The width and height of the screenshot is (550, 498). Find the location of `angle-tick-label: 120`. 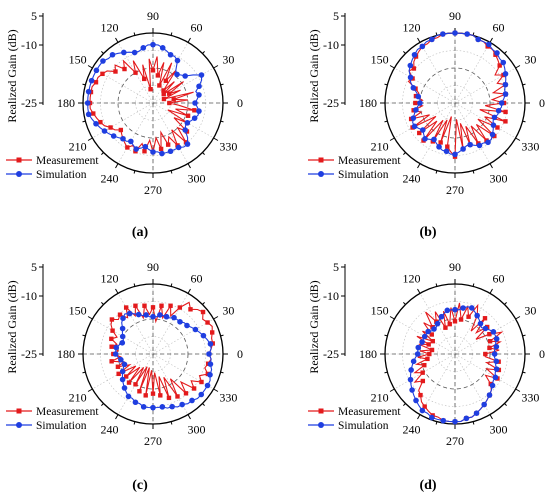

angle-tick-label: 120 is located at coordinates (412, 279).